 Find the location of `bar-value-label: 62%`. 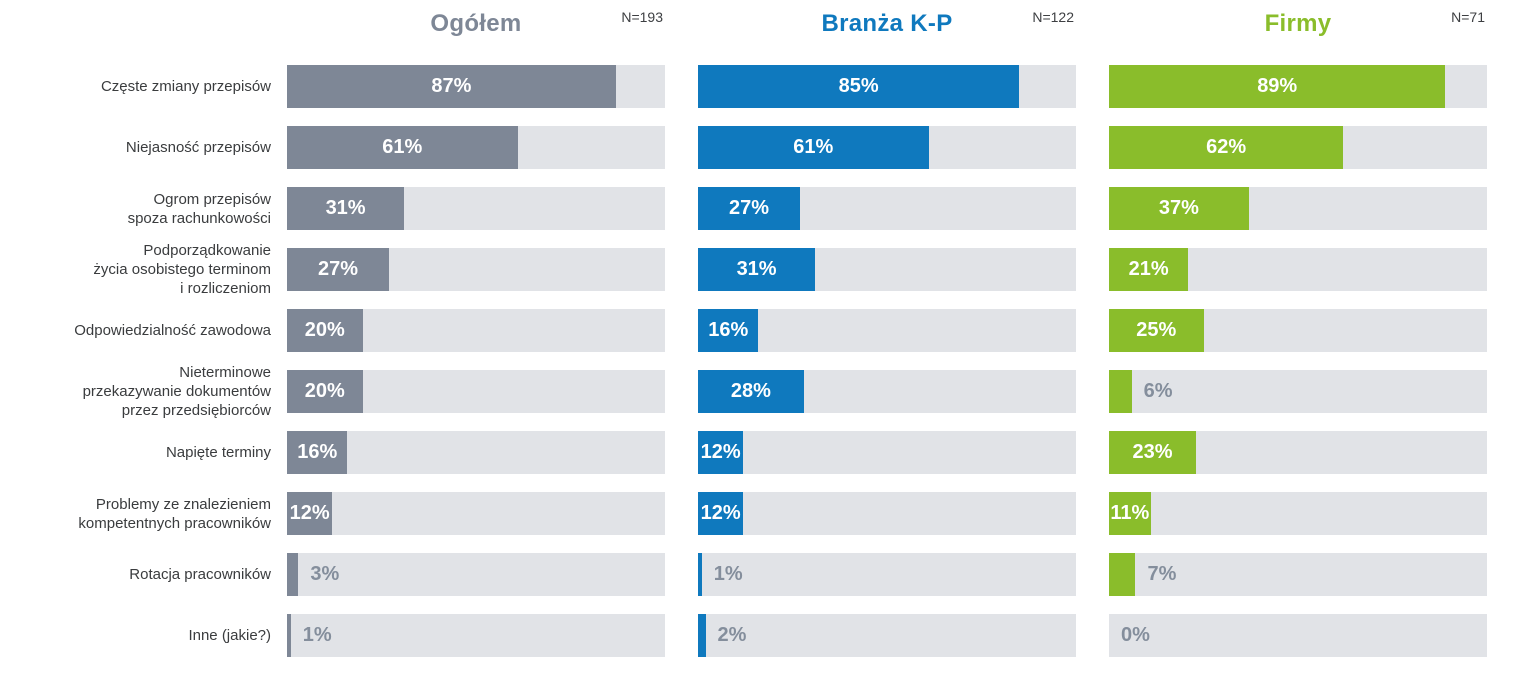

bar-value-label: 62% is located at coordinates (1226, 147).